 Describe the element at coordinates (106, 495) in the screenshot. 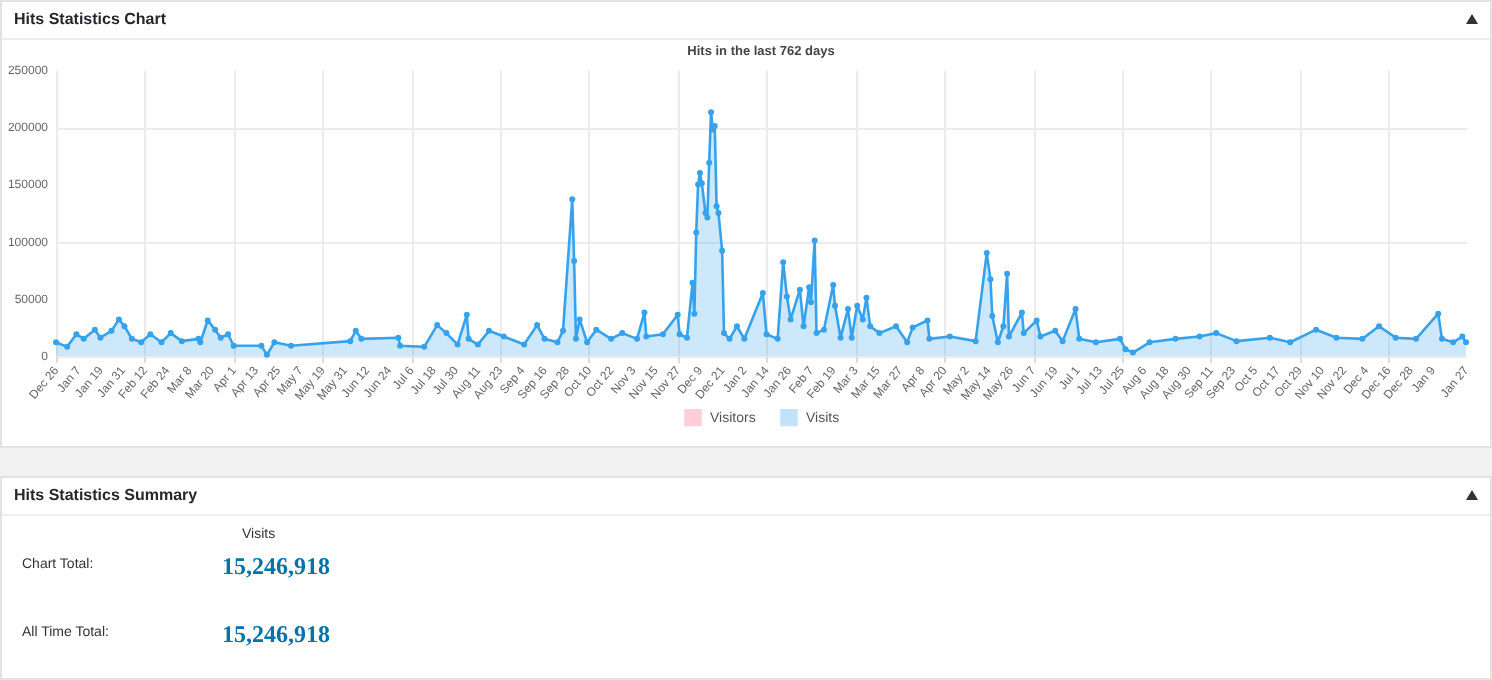

I see `text: Hits Statistics Summary` at that location.